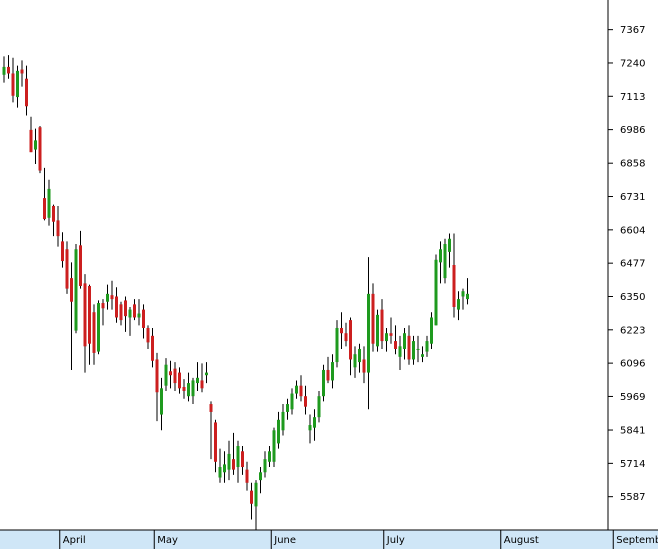 This screenshot has width=658, height=549. I want to click on month-label: April, so click(74, 540).